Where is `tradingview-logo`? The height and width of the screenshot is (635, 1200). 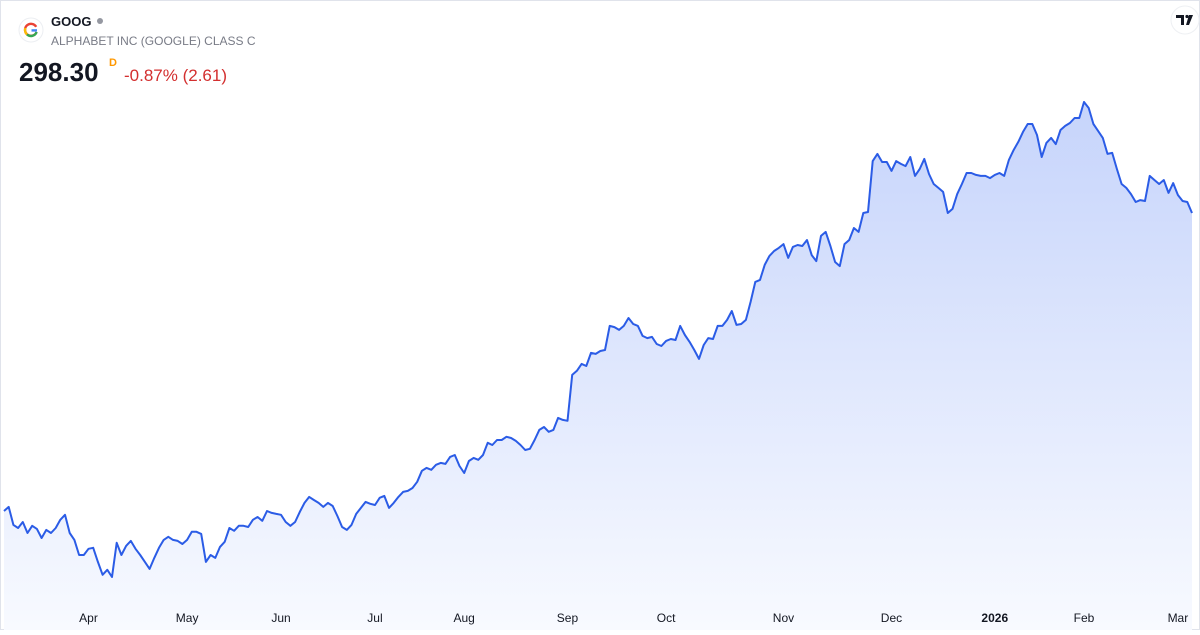 tradingview-logo is located at coordinates (1185, 20).